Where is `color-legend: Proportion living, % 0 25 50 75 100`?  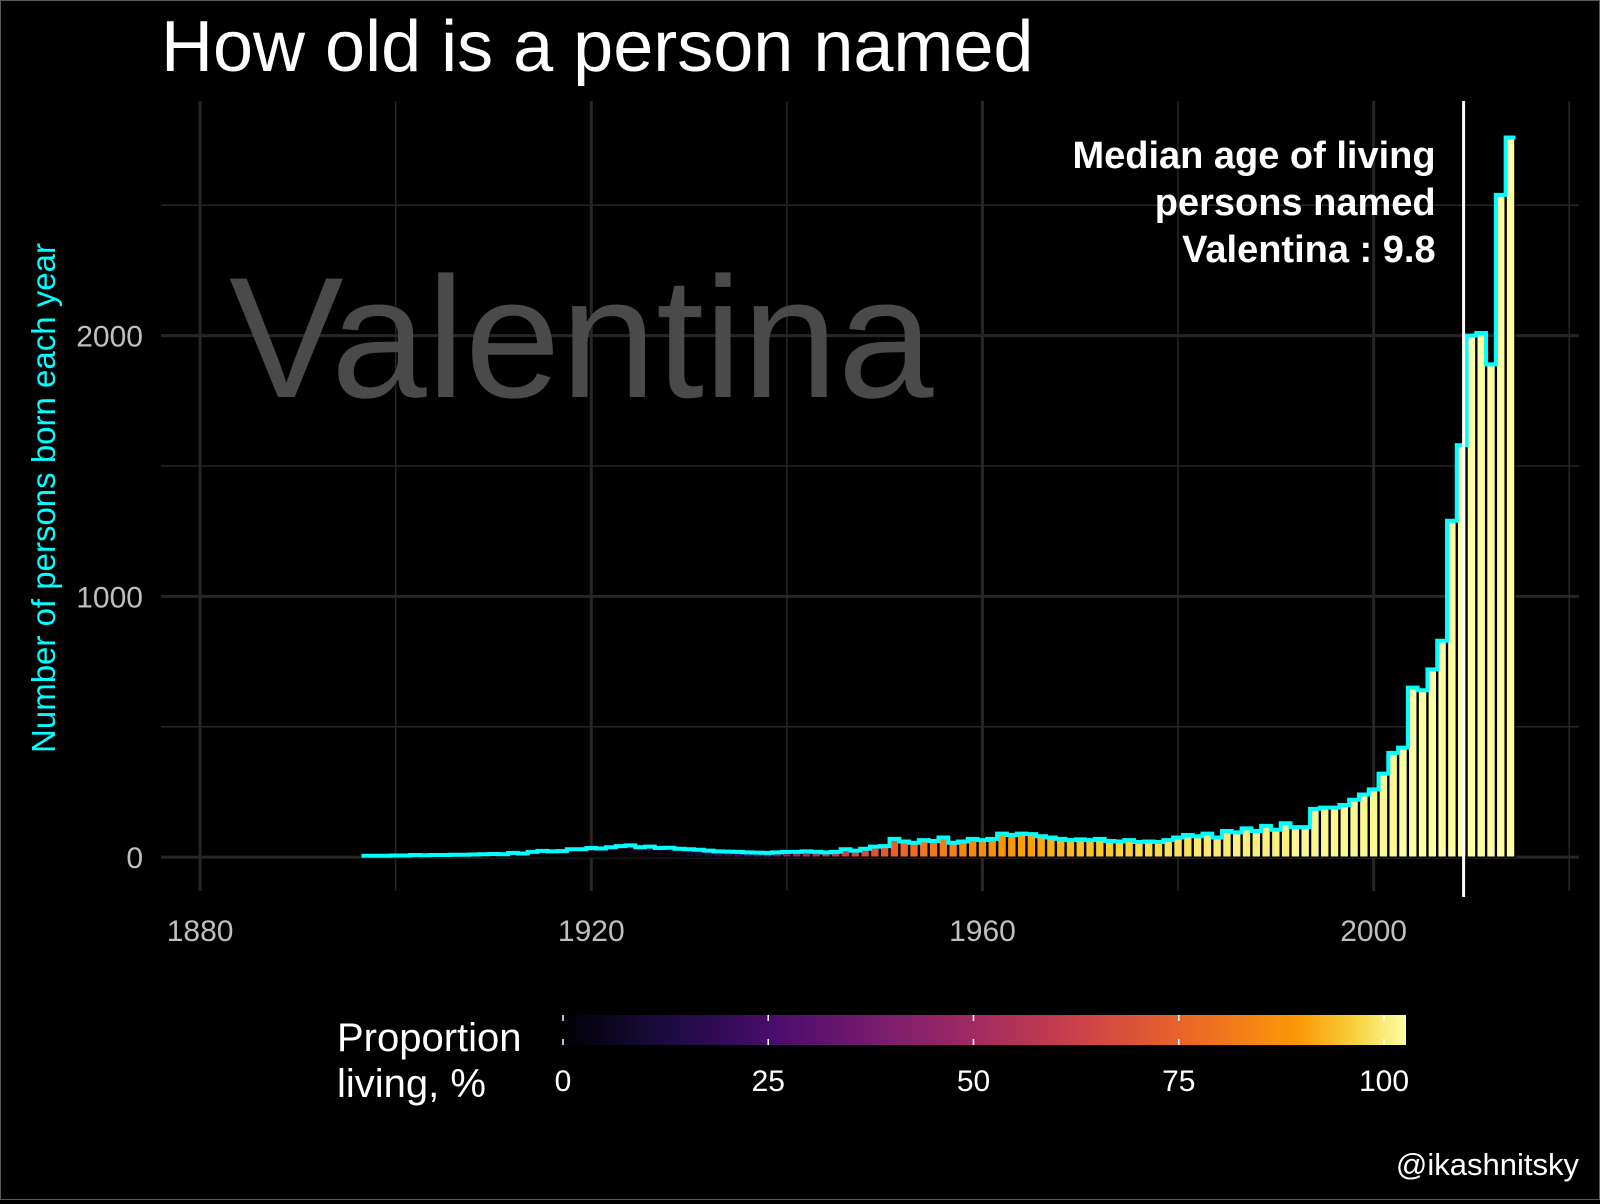
color-legend: Proportion living, % 0 25 50 75 100 is located at coordinates (873, 1060).